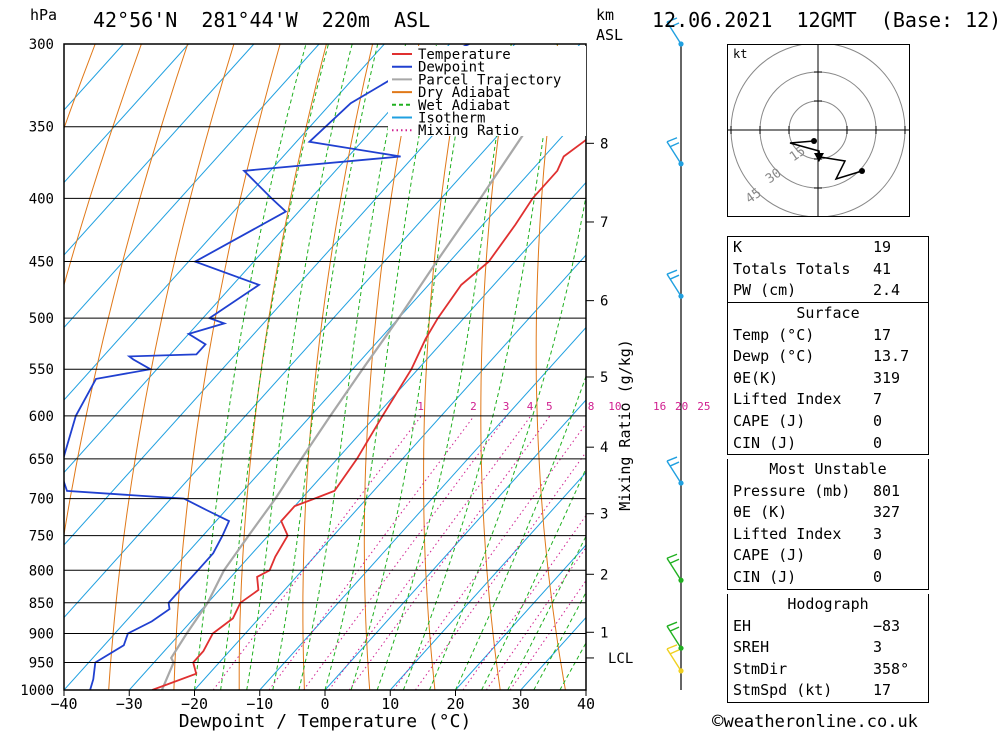 The width and height of the screenshot is (1000, 733). Describe the element at coordinates (489, 80) in the screenshot. I see `legend-label: Parcel Trajectory` at that location.